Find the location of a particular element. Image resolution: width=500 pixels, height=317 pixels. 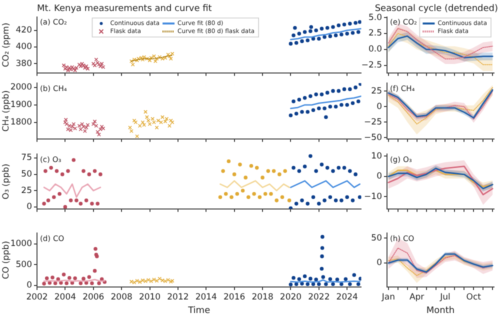

x-tick-label: Jan is located at coordinates (387, 297).